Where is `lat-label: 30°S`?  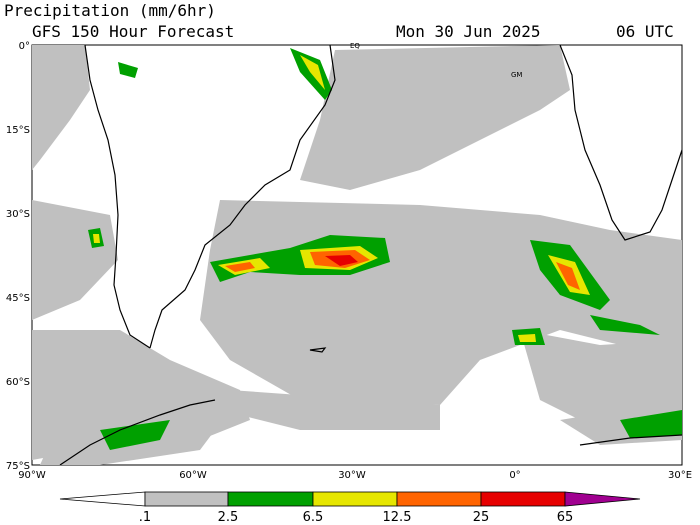 lat-label: 30°S is located at coordinates (18, 214).